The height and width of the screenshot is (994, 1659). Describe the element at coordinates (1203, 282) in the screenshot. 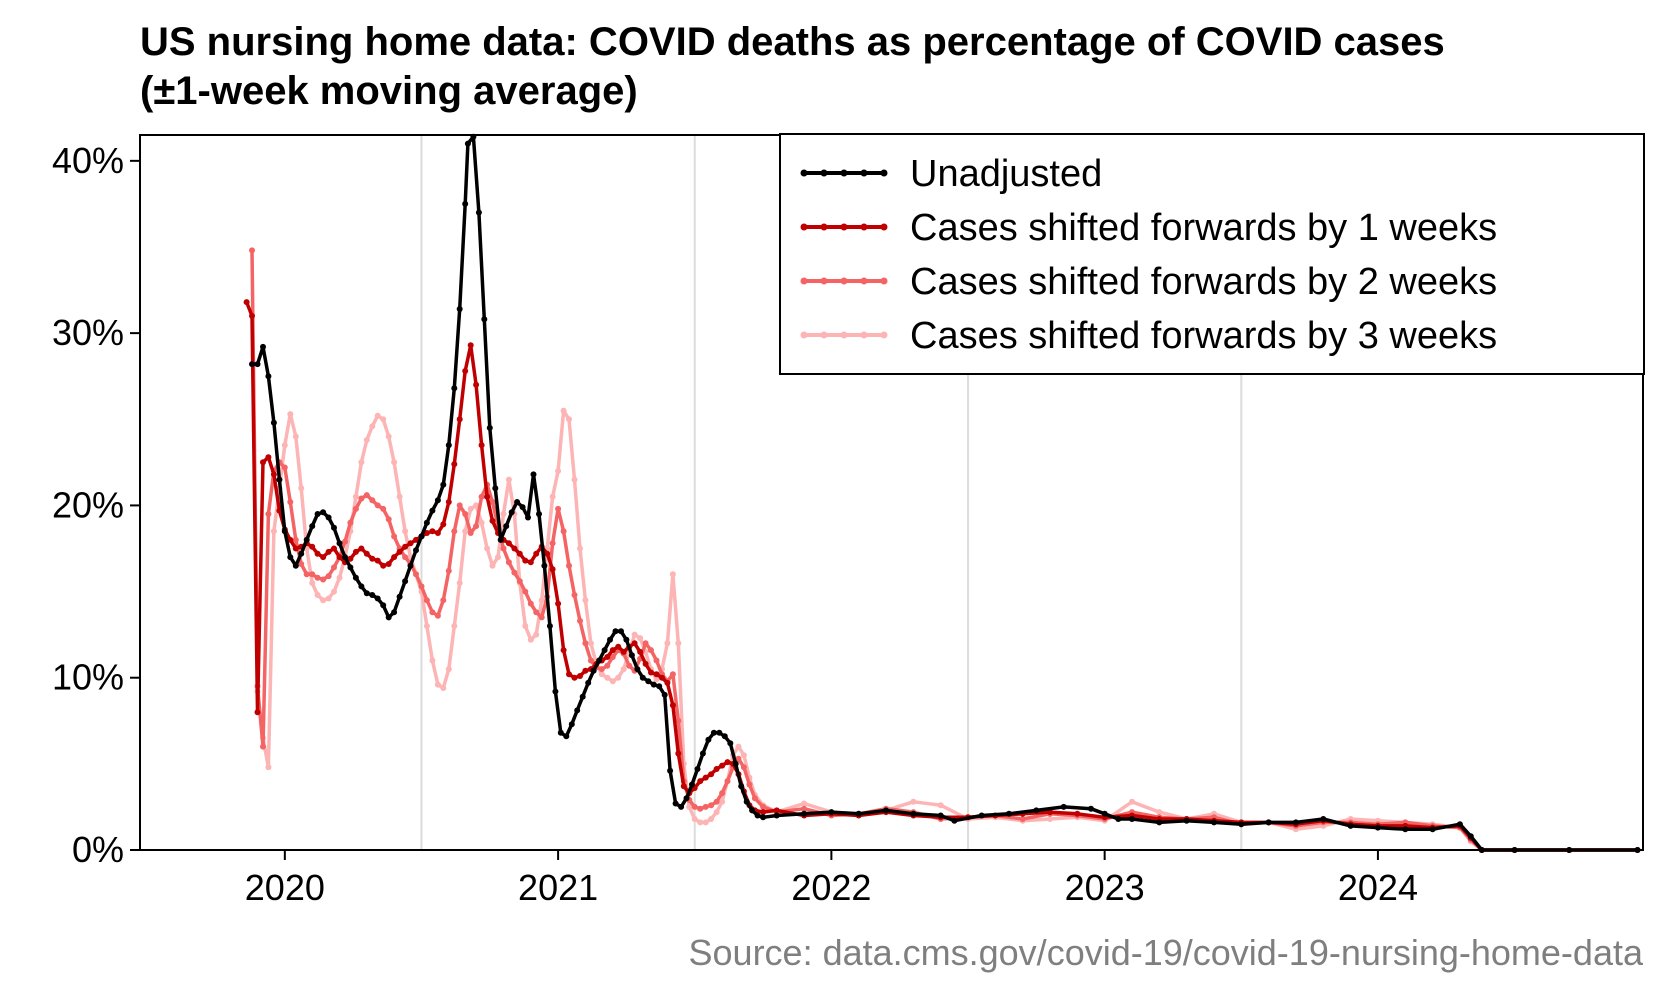

I see `legend-label-2: Cases shifted forwards by 2 weeks` at that location.